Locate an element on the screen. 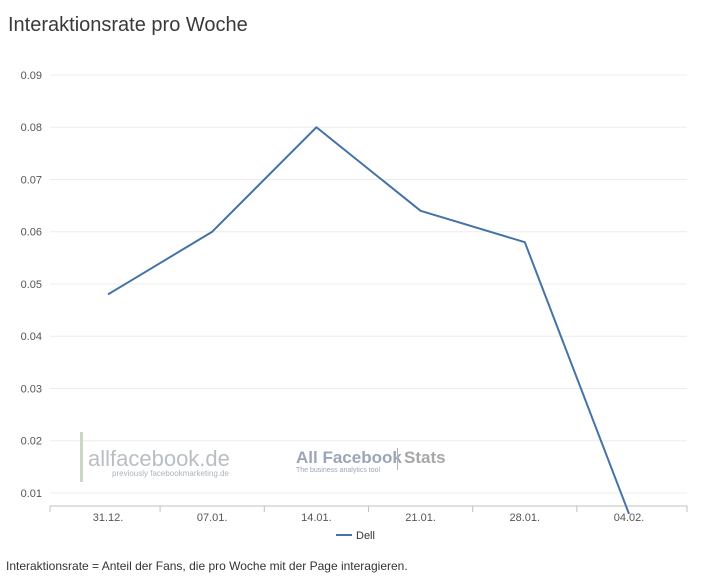  x-tick-label: 07.01. is located at coordinates (212, 518).